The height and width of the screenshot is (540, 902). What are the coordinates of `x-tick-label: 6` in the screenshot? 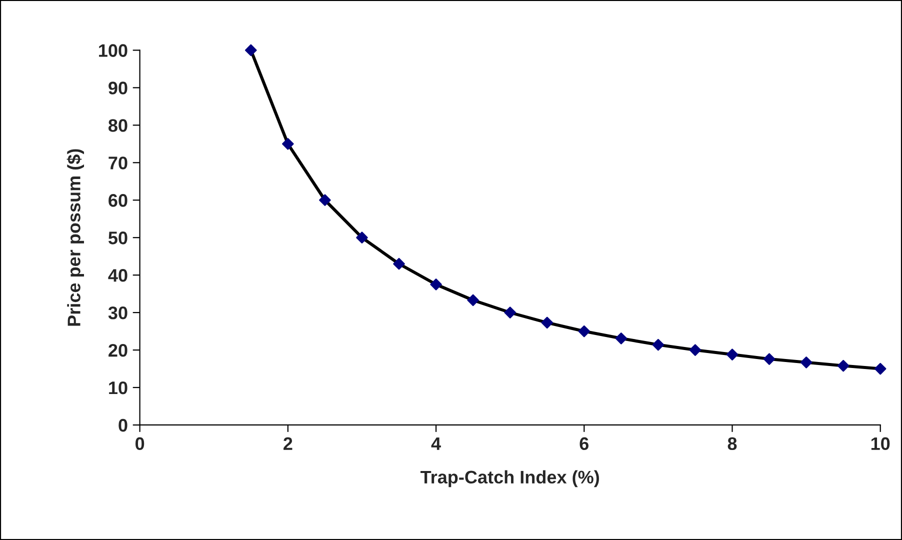 It's located at (584, 443).